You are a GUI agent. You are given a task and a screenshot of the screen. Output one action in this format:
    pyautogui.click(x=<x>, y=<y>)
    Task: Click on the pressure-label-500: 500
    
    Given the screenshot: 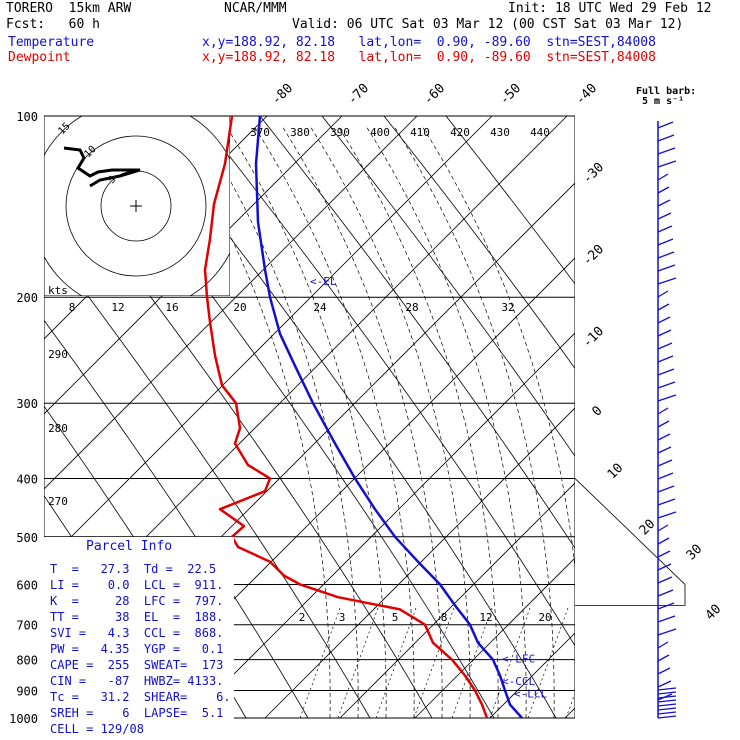 What is the action you would take?
    pyautogui.click(x=27, y=538)
    